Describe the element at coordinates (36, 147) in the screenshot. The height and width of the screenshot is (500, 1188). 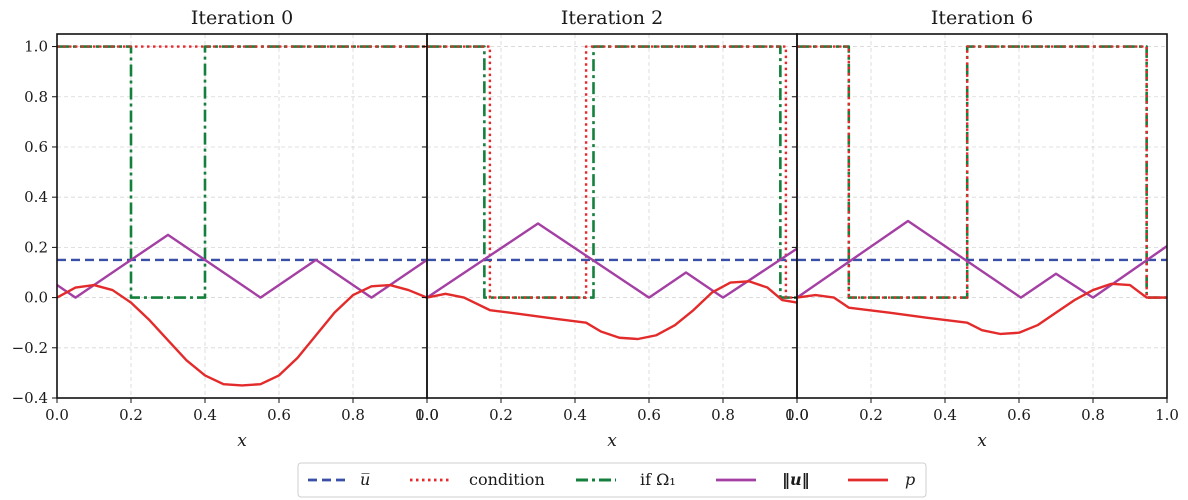
I see `y-tick-label: 0.6` at that location.